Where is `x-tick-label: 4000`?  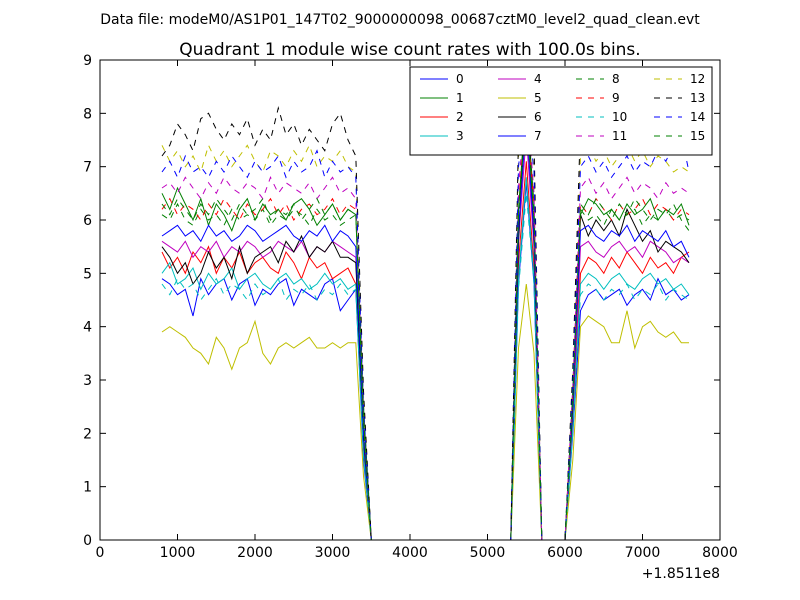
x-tick-label: 4000 is located at coordinates (410, 553).